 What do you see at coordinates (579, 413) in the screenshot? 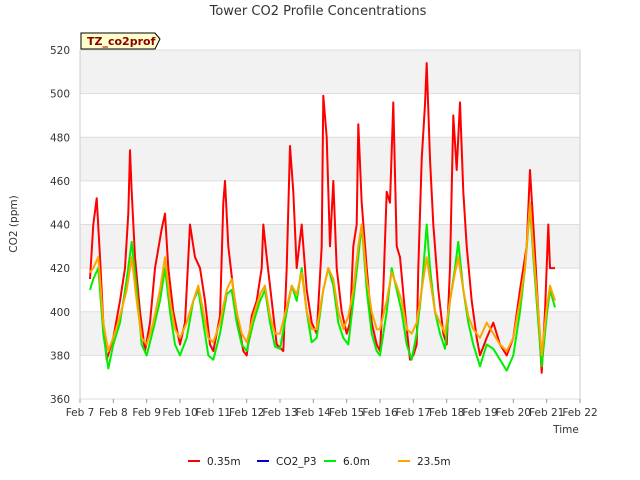
I see `x-tick-label: Feb 22` at bounding box center [579, 413].